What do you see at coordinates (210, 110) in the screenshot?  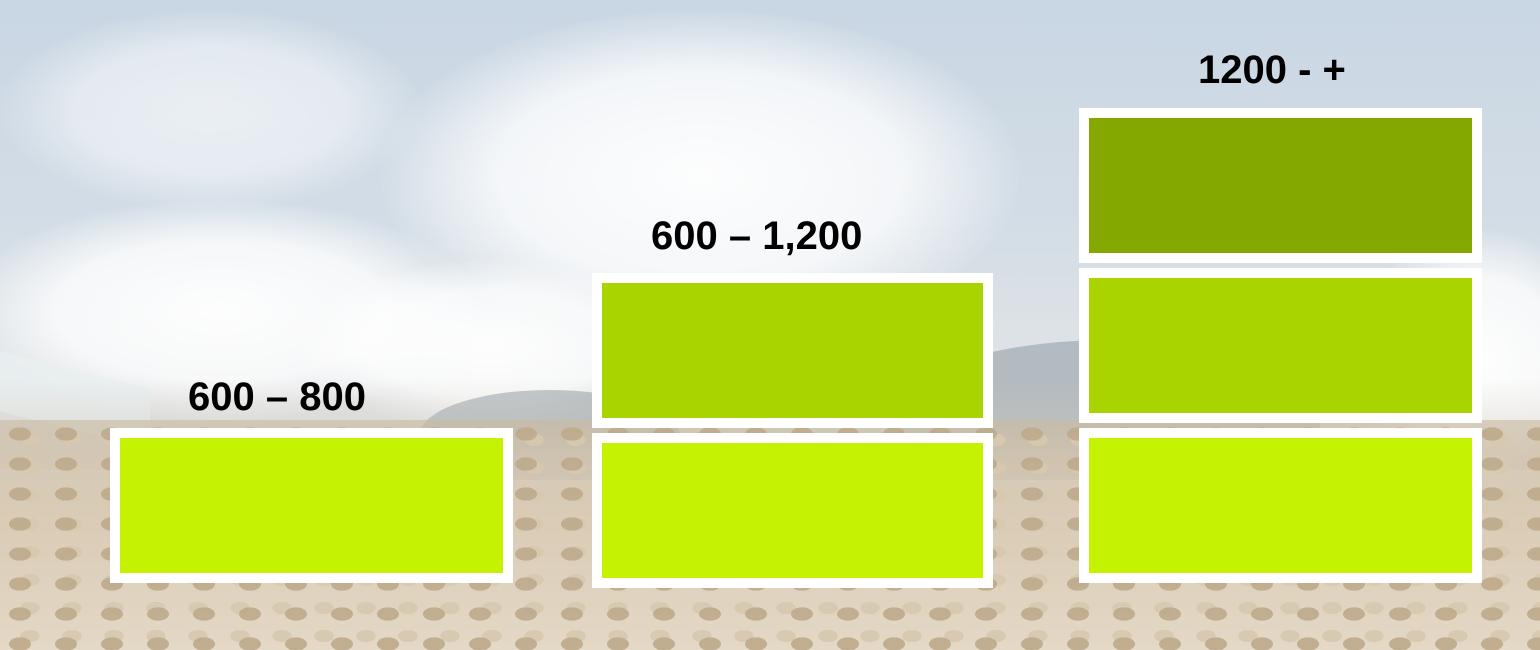 I see `cloud-shape` at bounding box center [210, 110].